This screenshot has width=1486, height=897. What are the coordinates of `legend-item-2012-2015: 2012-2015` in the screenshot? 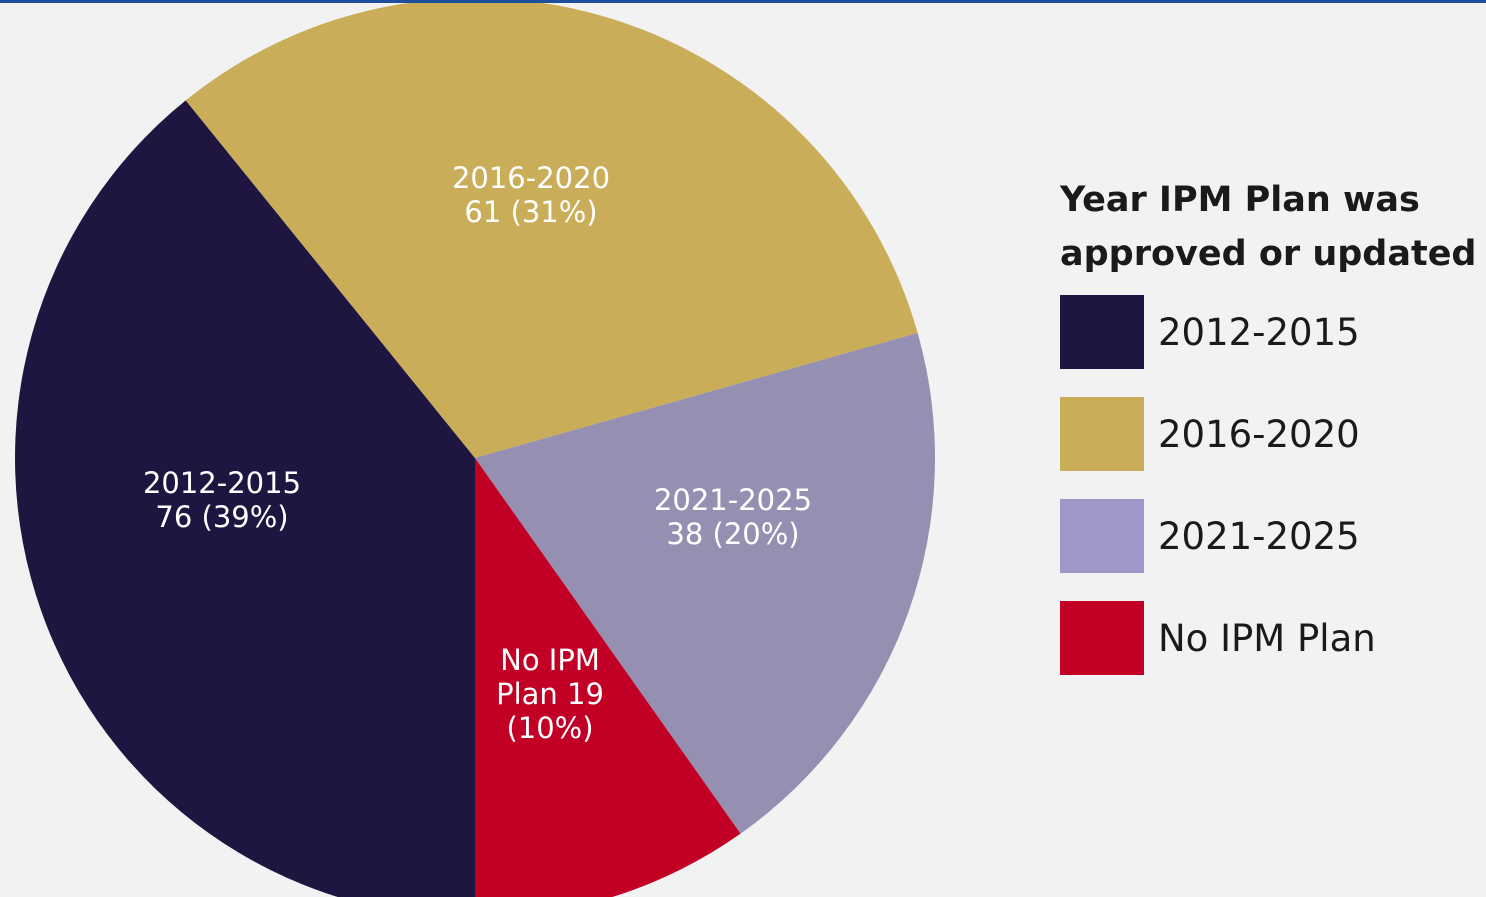 It's located at (1270, 332).